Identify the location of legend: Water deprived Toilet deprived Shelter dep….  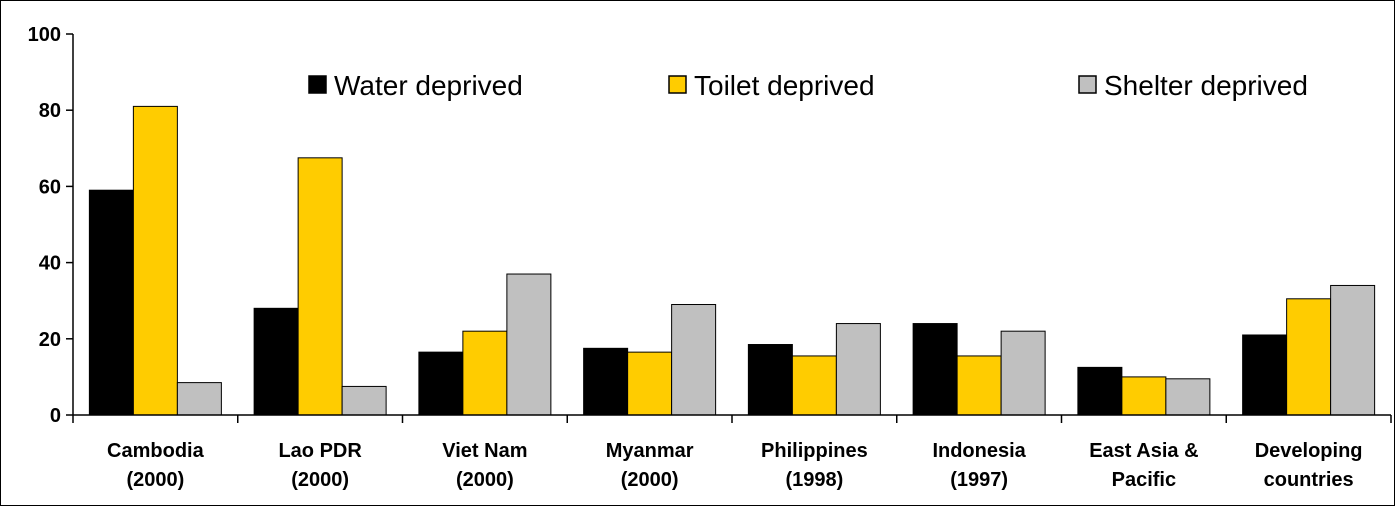
(808, 85).